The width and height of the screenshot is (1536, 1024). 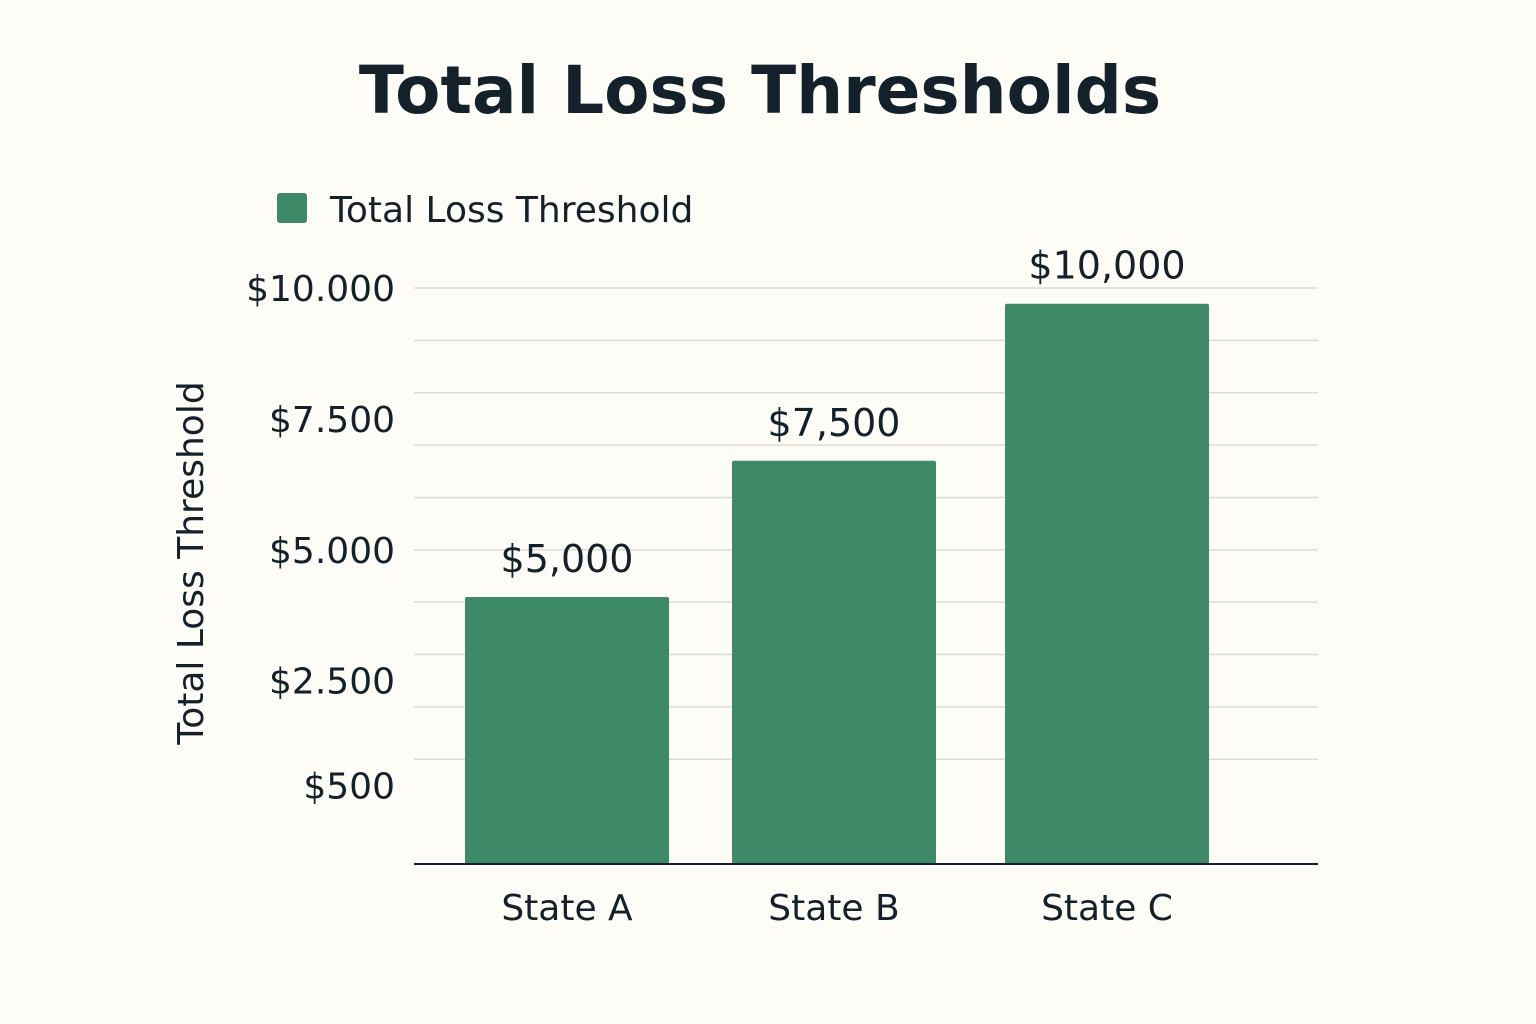 I want to click on data-labels: $5,000 $7,500 $10,000, so click(x=843, y=412).